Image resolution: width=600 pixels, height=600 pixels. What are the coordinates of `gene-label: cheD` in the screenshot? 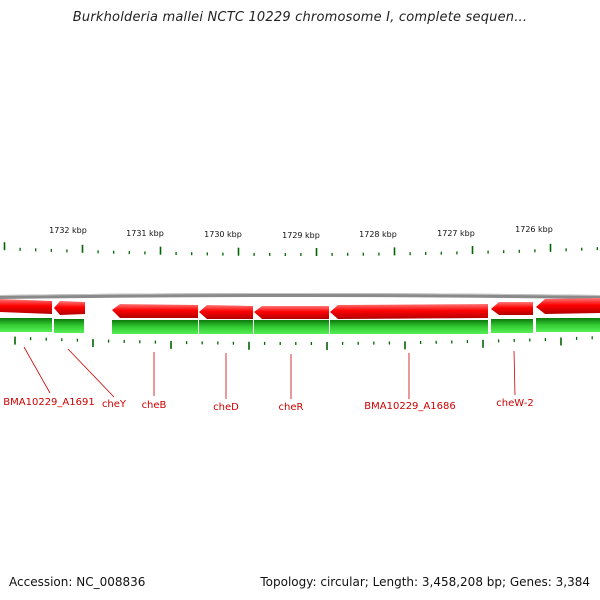 It's located at (226, 407).